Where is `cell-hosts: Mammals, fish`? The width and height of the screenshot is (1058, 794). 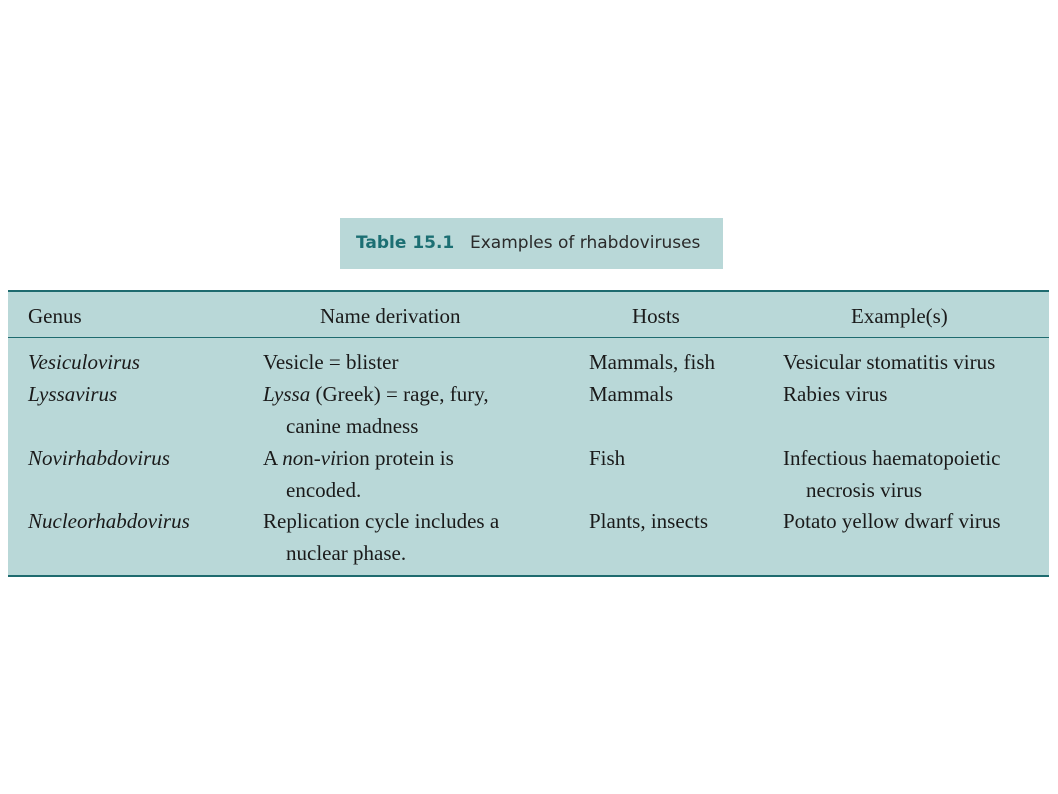 cell-hosts: Mammals, fish is located at coordinates (652, 362).